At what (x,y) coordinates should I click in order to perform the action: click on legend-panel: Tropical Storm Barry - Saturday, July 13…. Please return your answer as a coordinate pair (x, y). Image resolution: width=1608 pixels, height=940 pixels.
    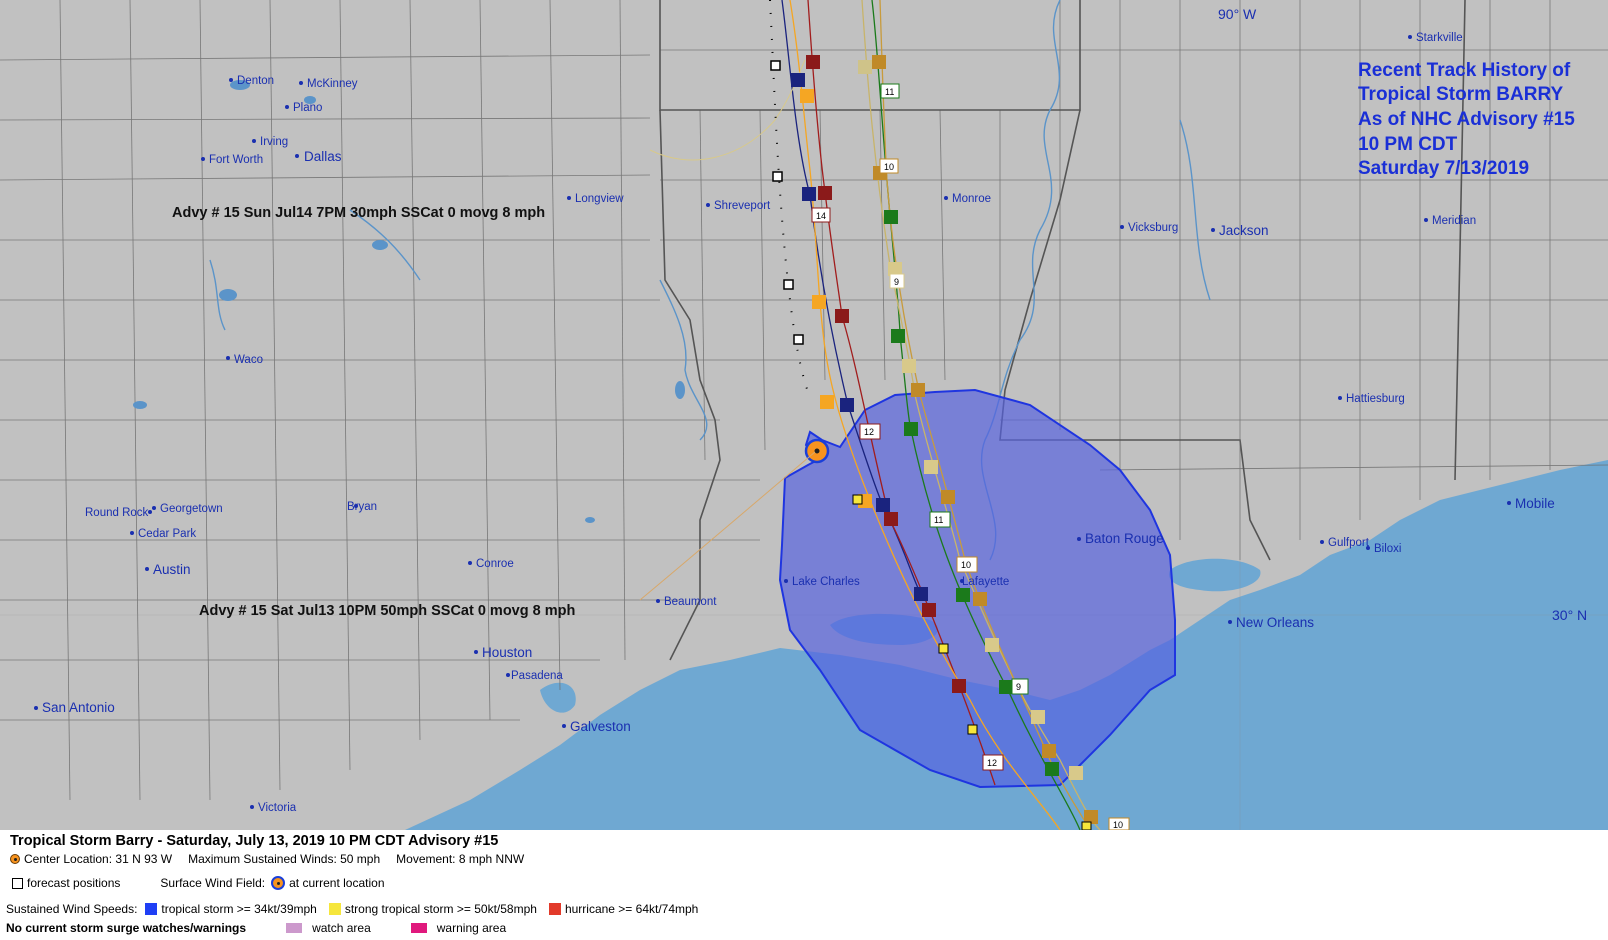
    Looking at the image, I should click on (804, 885).